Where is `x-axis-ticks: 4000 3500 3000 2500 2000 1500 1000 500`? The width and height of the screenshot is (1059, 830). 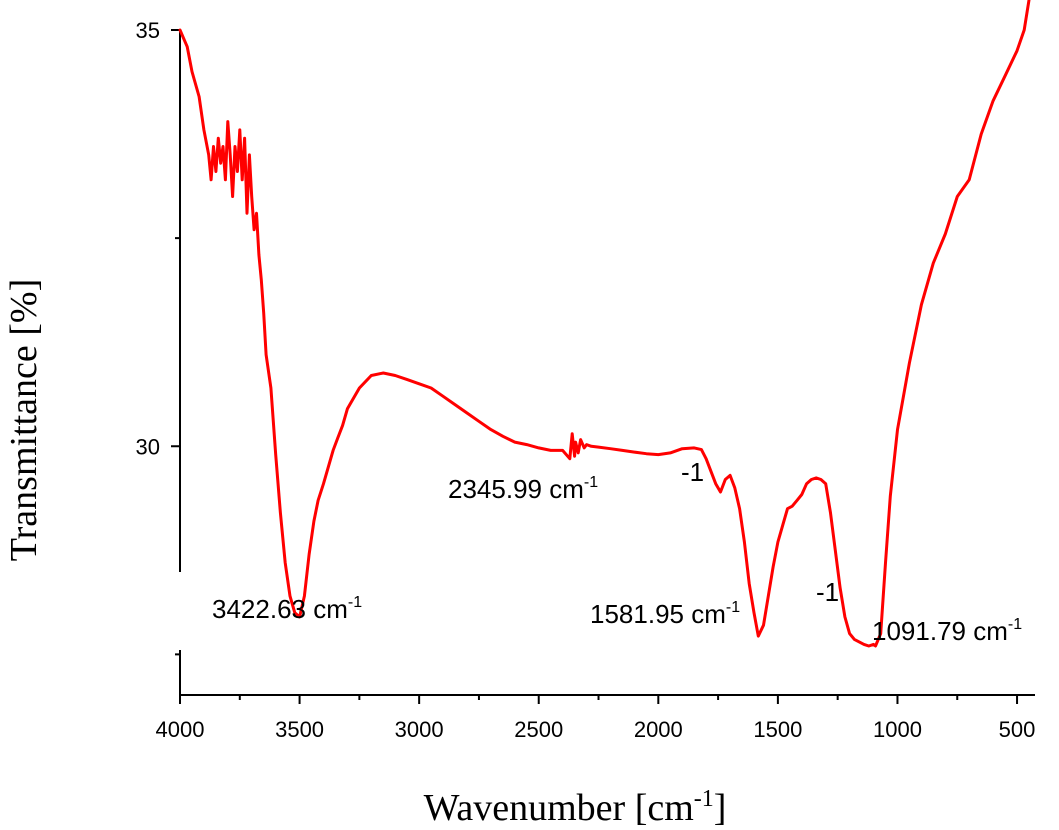
x-axis-ticks: 4000 3500 3000 2500 2000 1500 1000 500 is located at coordinates (596, 718).